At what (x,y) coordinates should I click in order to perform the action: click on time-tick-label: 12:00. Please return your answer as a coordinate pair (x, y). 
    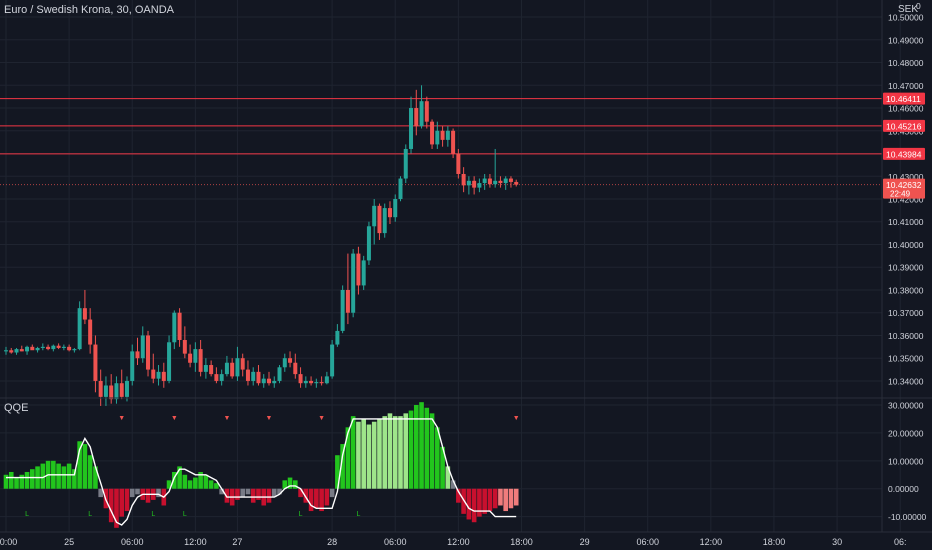
    Looking at the image, I should click on (458, 542).